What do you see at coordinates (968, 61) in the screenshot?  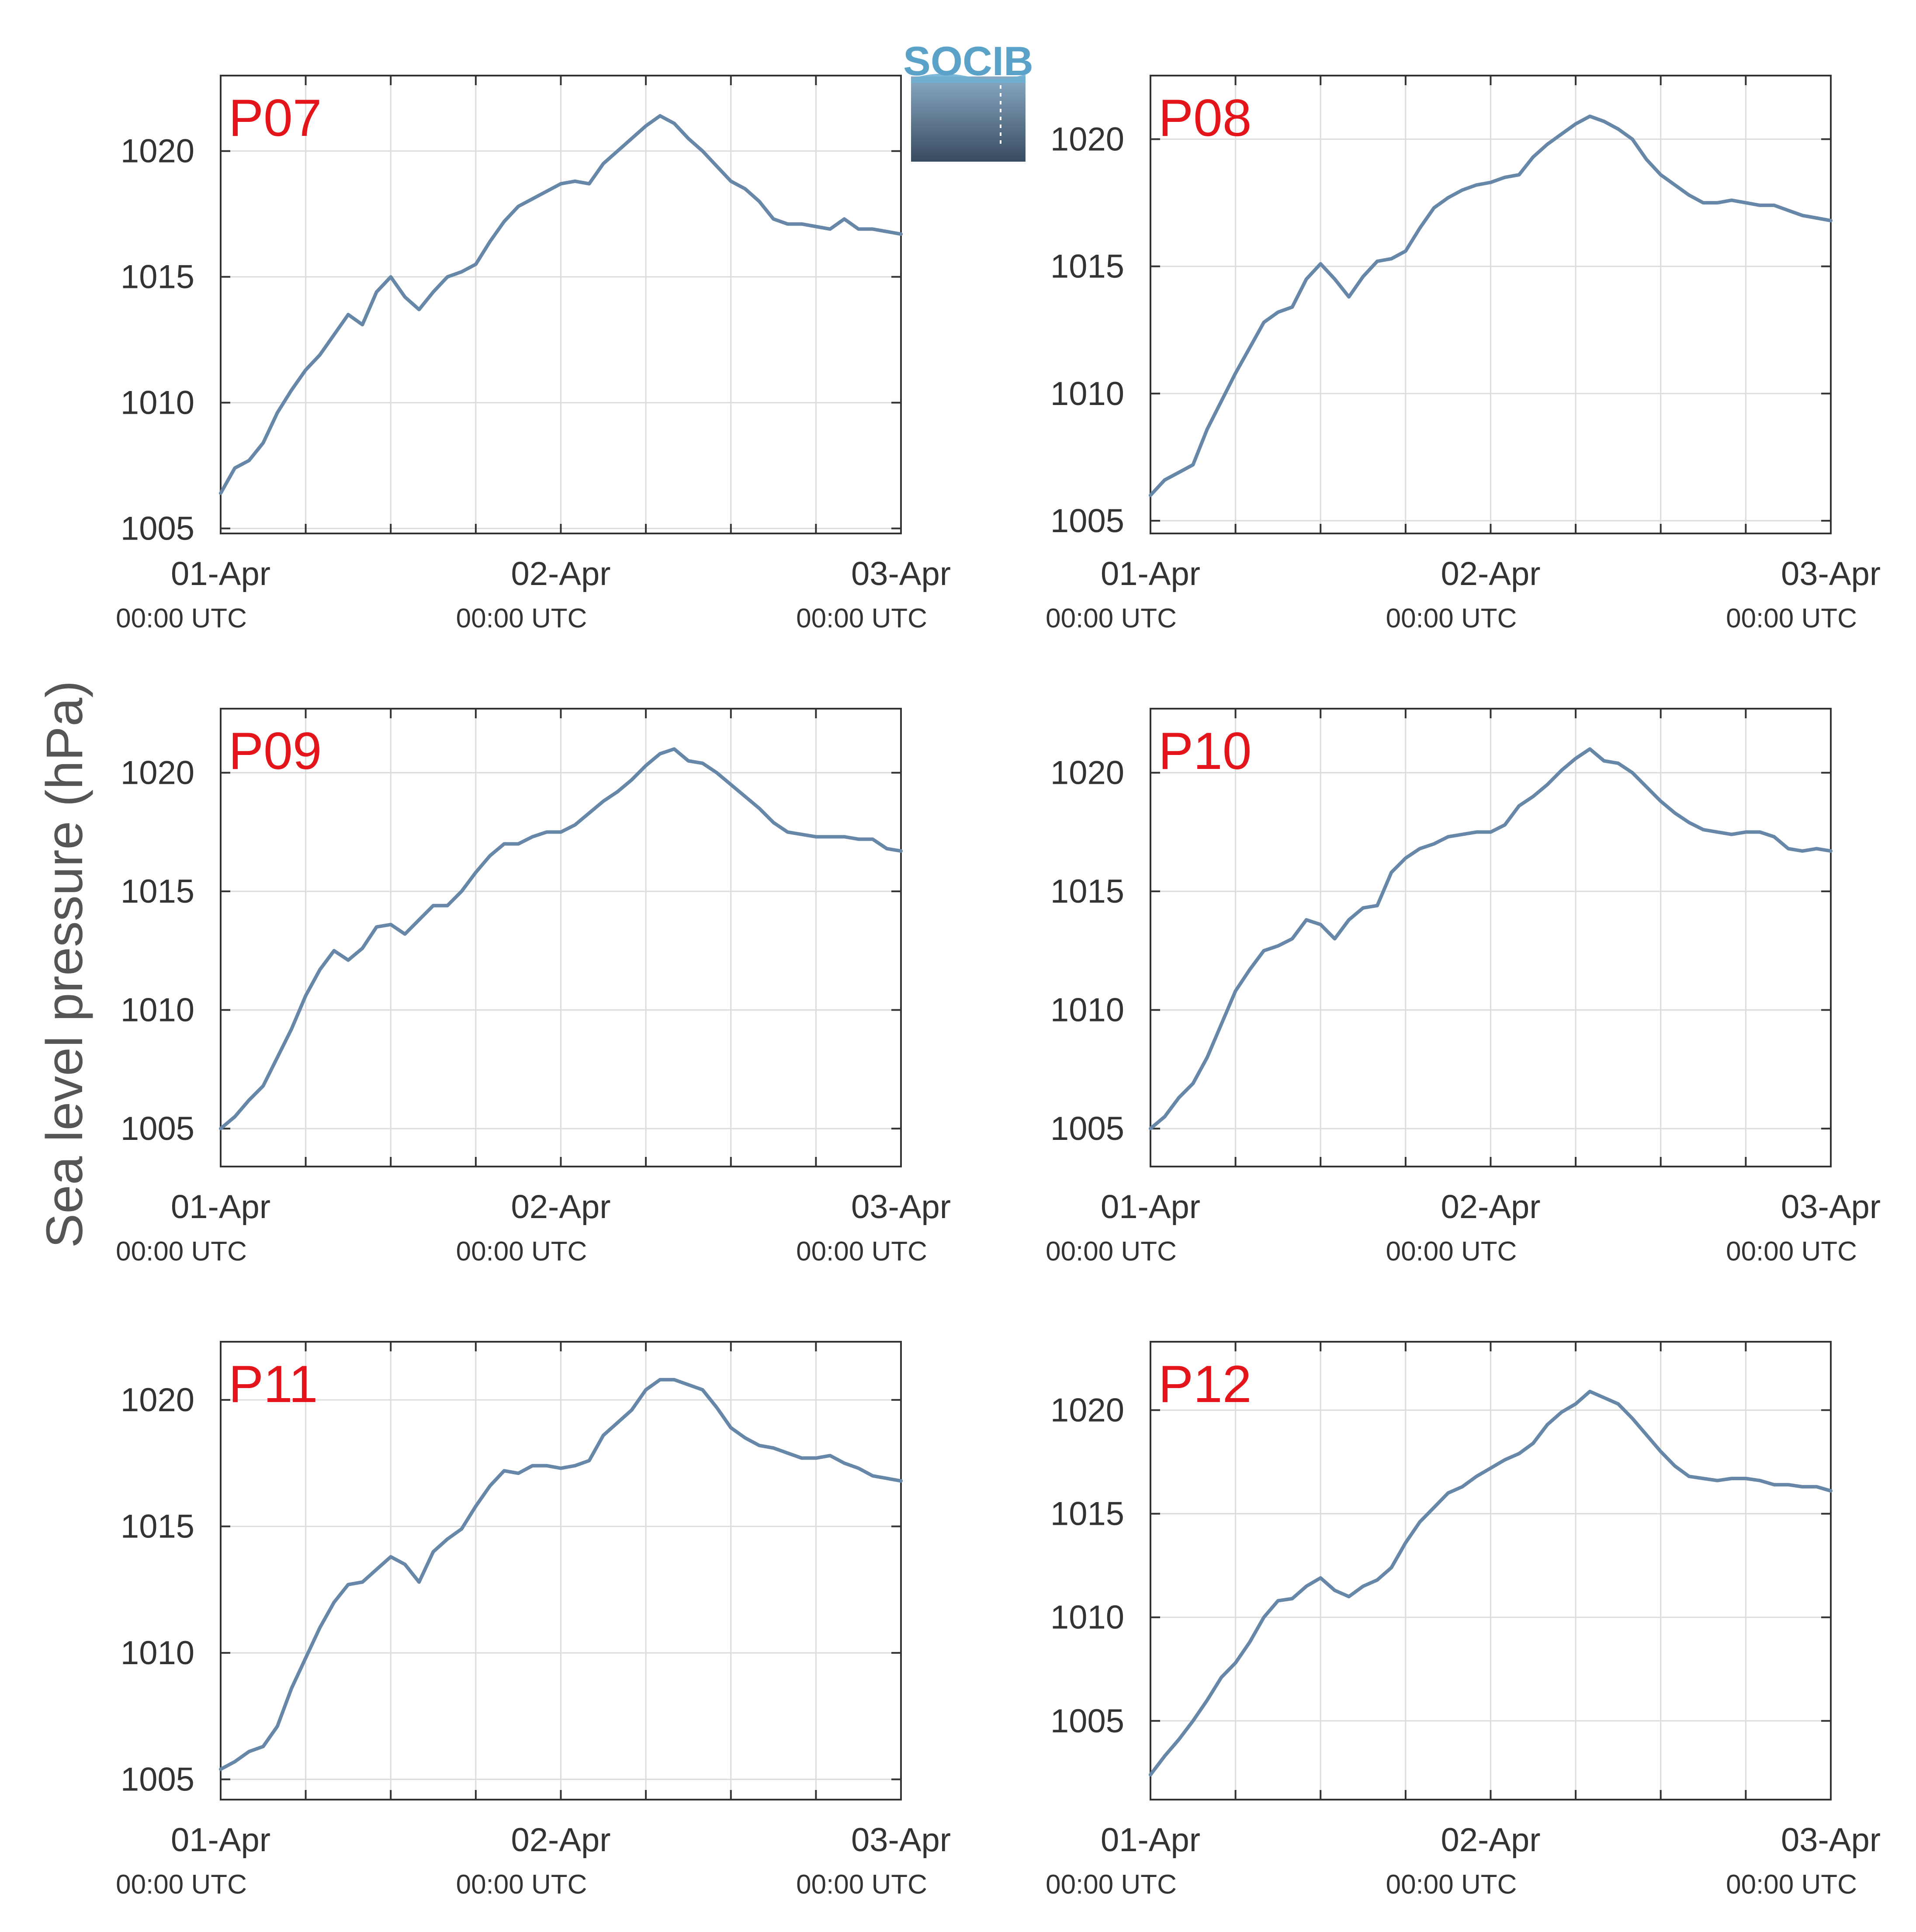 I see `socib-logo-text: SOCIB` at bounding box center [968, 61].